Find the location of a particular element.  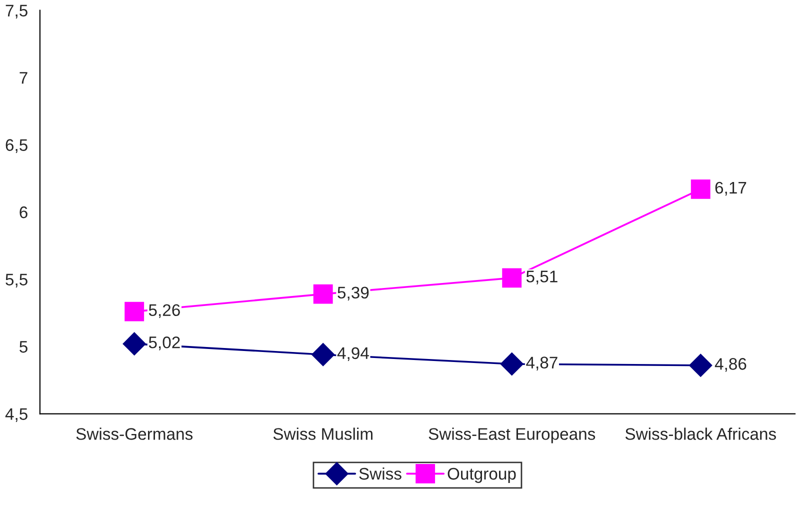

data-label: 5,39 is located at coordinates (353, 293).